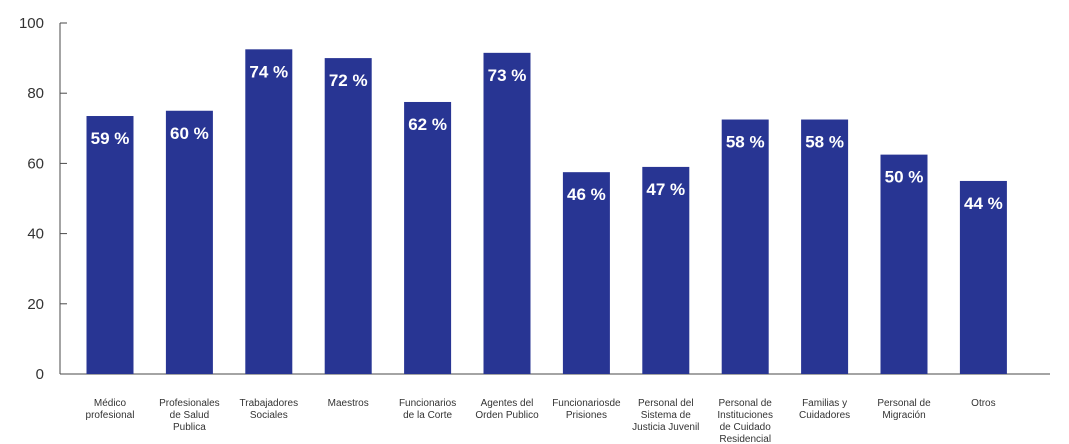 The height and width of the screenshot is (444, 1069). Describe the element at coordinates (586, 403) in the screenshot. I see `x-tick-label-line: Funcionariosde` at that location.